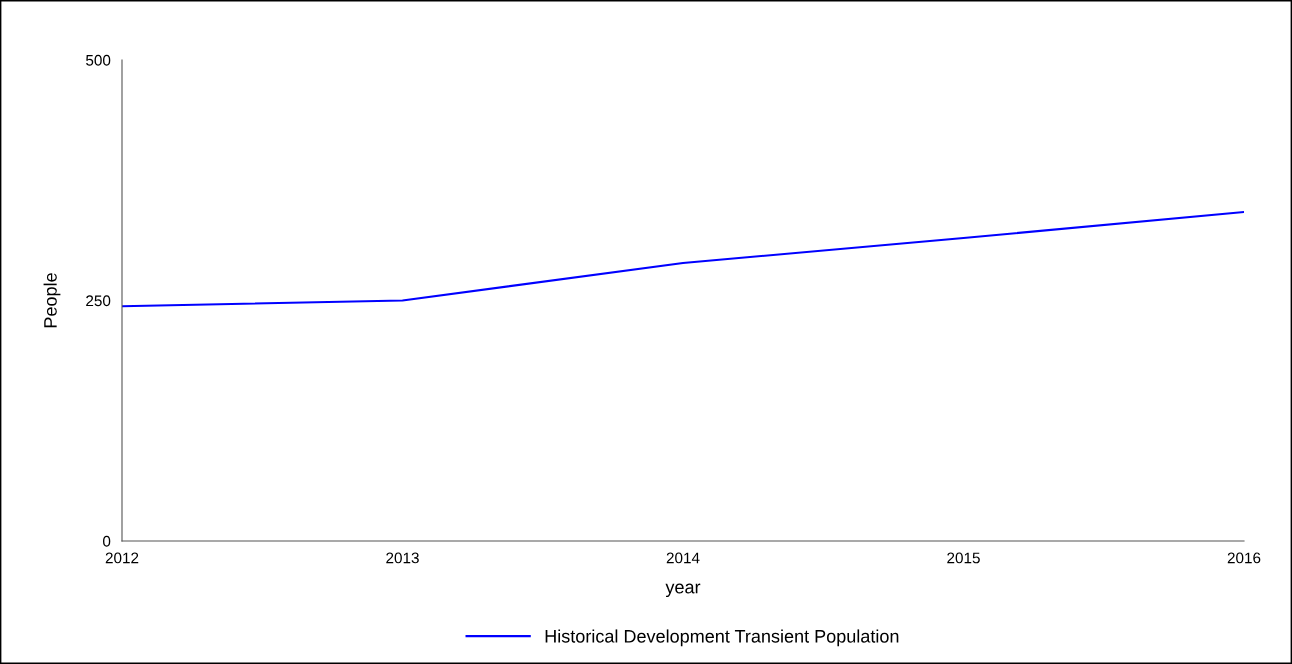 The image size is (1292, 664). Describe the element at coordinates (722, 638) in the screenshot. I see `legend-label: Historical Development Transient Population` at that location.